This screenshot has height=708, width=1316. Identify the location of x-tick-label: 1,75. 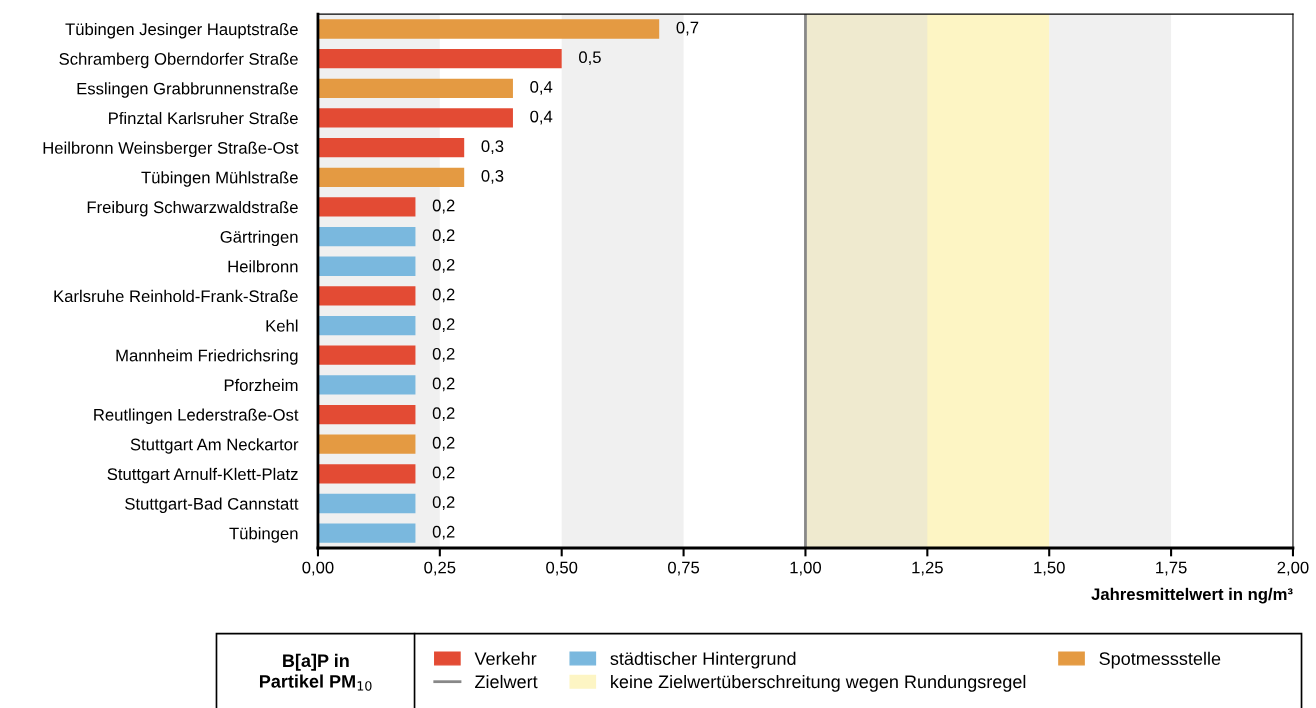
(1171, 568).